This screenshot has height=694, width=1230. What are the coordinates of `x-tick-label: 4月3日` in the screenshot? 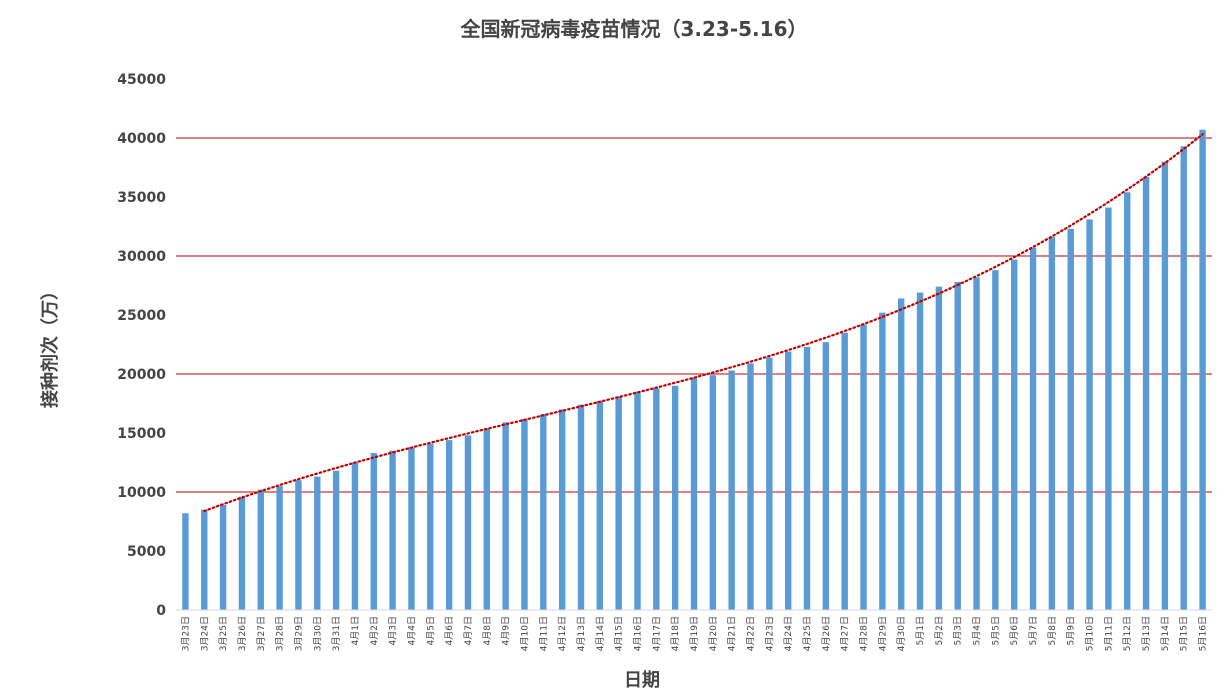 It's located at (393, 630).